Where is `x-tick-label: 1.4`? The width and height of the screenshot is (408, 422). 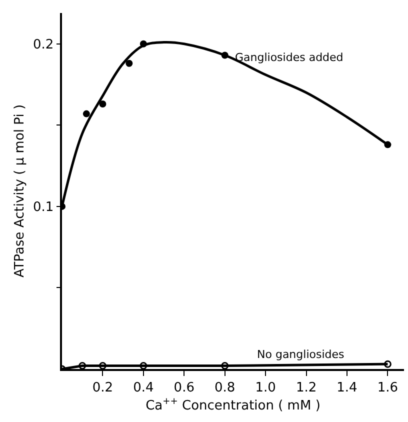 x-tick-label: 1.4 is located at coordinates (347, 388).